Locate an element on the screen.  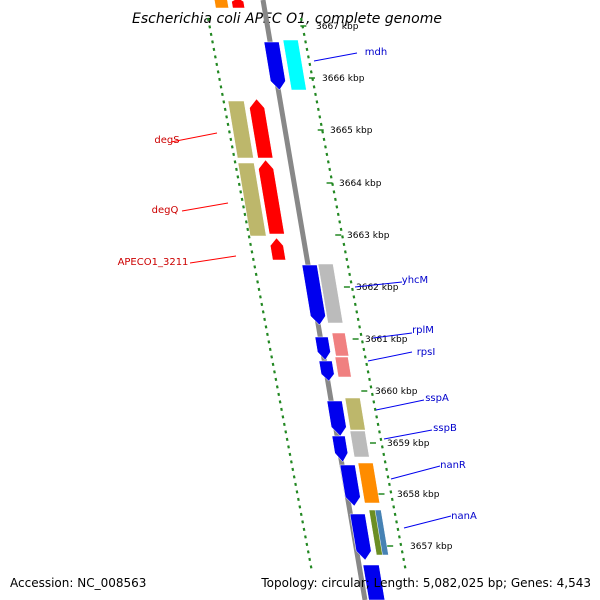
feature-degQ-olive is located at coordinates (252, 199).